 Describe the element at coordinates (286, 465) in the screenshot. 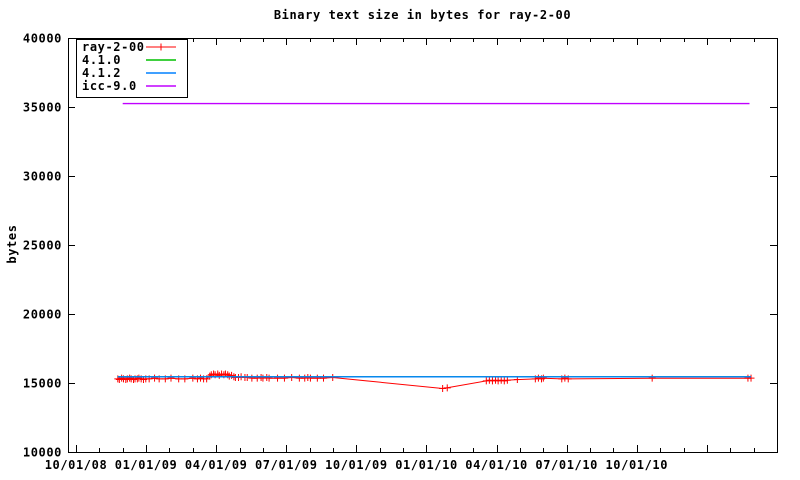

I see `x-tick-label: 07/01/09` at that location.